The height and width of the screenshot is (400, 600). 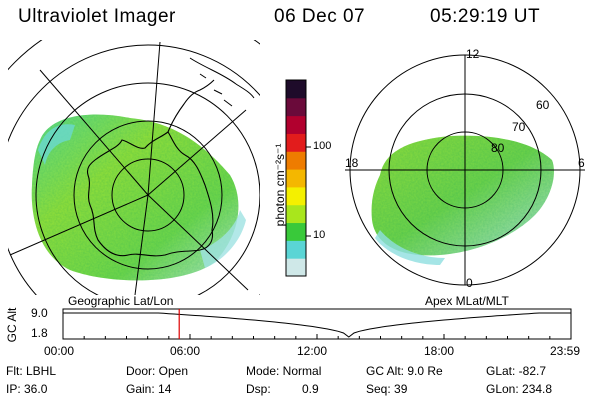 I want to click on observation-date: 06 Dec 07, so click(x=320, y=16).